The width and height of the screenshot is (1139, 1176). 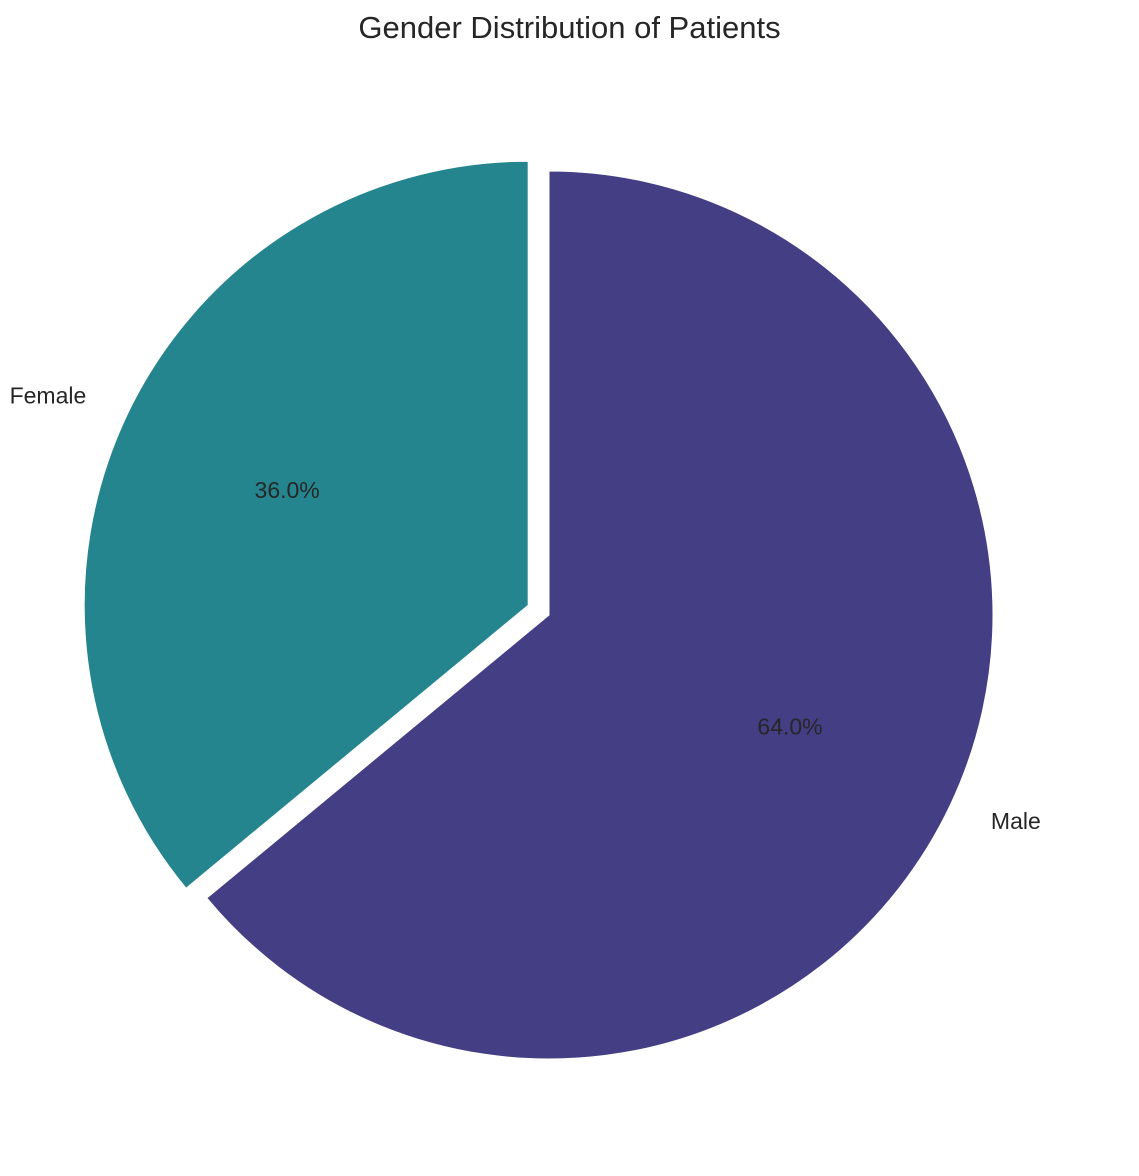 What do you see at coordinates (1016, 821) in the screenshot?
I see `slice-label-male: Male` at bounding box center [1016, 821].